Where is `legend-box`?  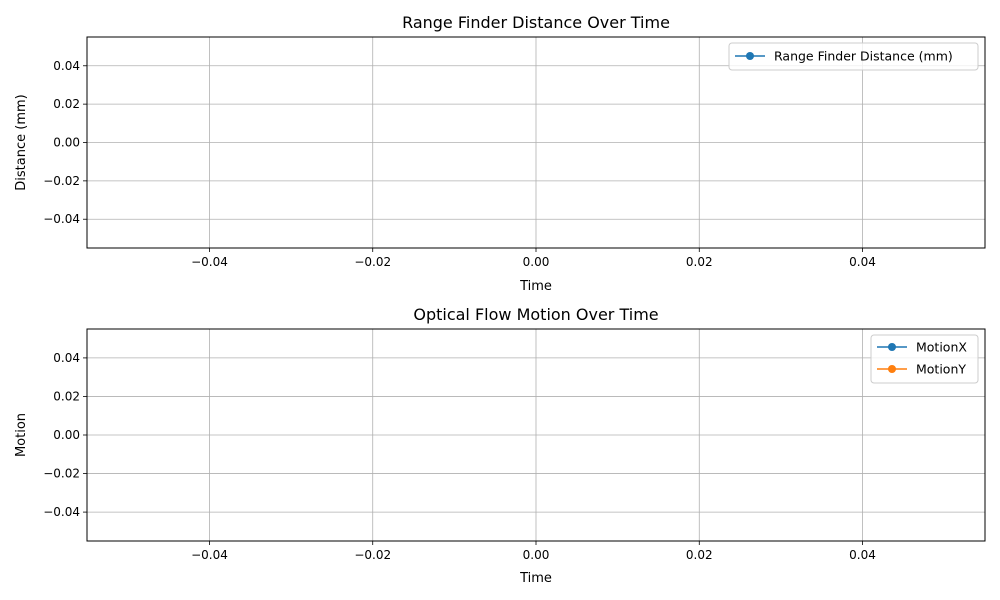
legend-box is located at coordinates (853, 56).